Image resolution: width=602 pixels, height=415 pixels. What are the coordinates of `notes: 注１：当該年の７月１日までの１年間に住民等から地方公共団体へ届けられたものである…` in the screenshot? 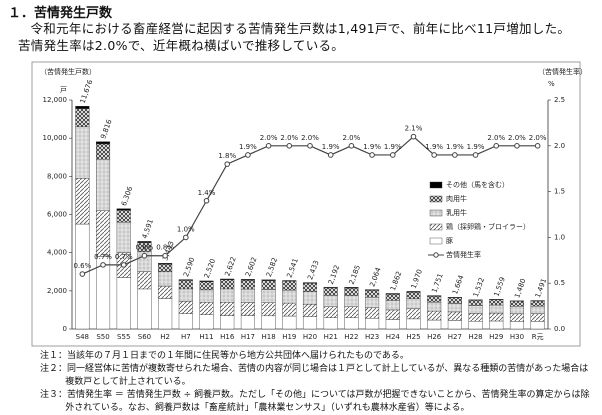 It's located at (315, 382).